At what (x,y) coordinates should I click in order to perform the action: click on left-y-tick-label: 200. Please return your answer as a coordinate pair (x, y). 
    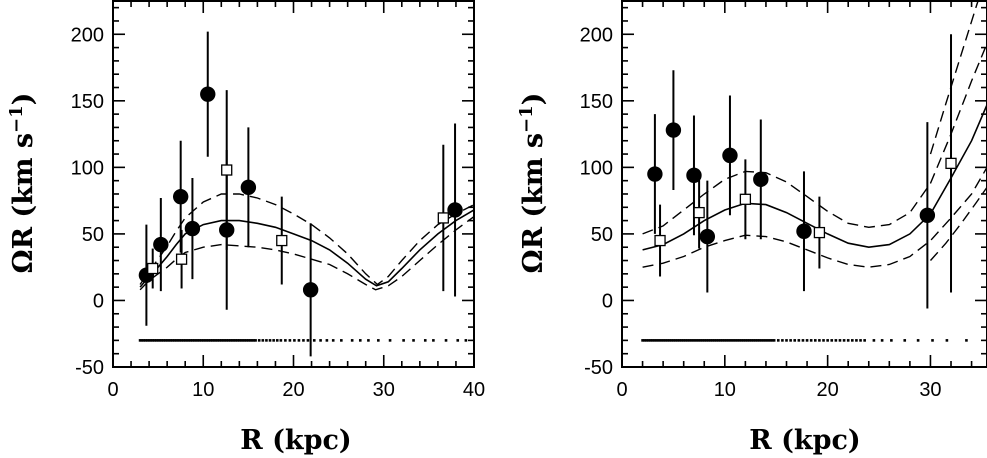
    Looking at the image, I should click on (87, 35).